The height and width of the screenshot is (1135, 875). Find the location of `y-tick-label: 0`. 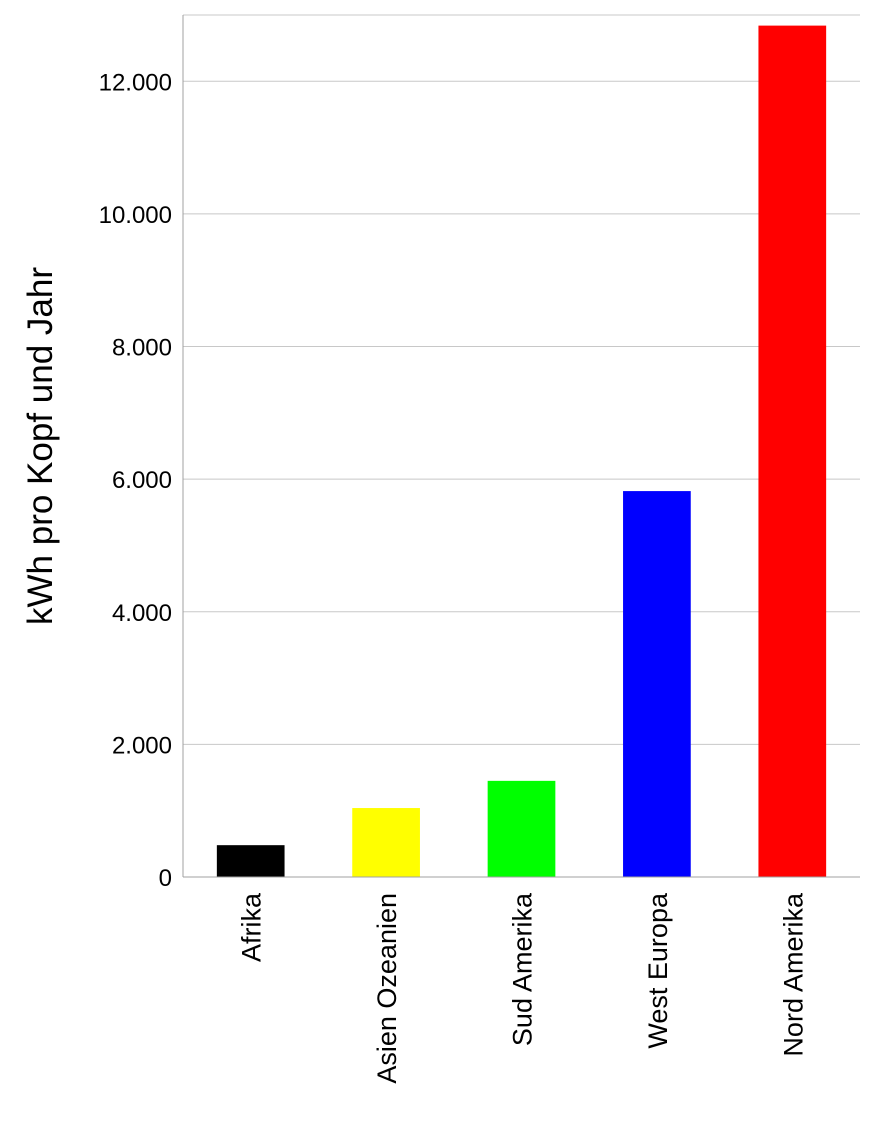

y-tick-label: 0 is located at coordinates (165, 878).